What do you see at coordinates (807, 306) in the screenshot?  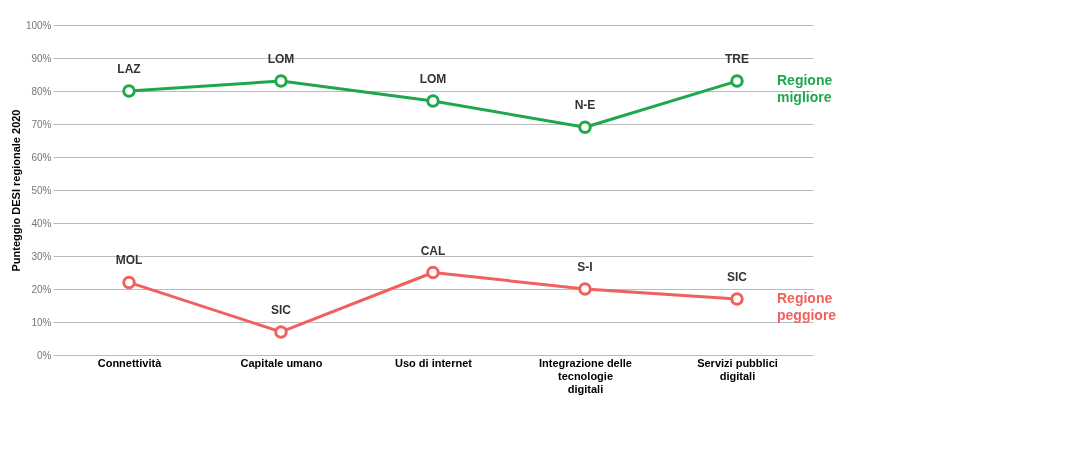 I see `text: Regione peggiore` at bounding box center [807, 306].